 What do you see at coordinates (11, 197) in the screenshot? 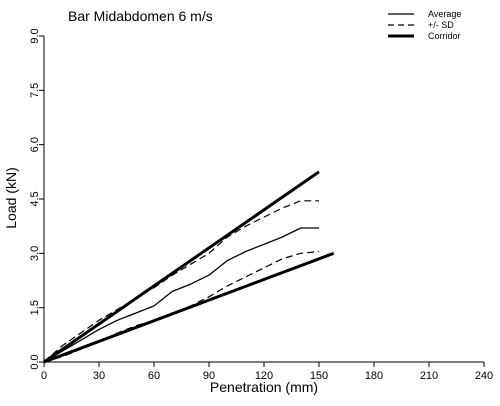
I see `y-axis-title: Load (kN)` at bounding box center [11, 197].